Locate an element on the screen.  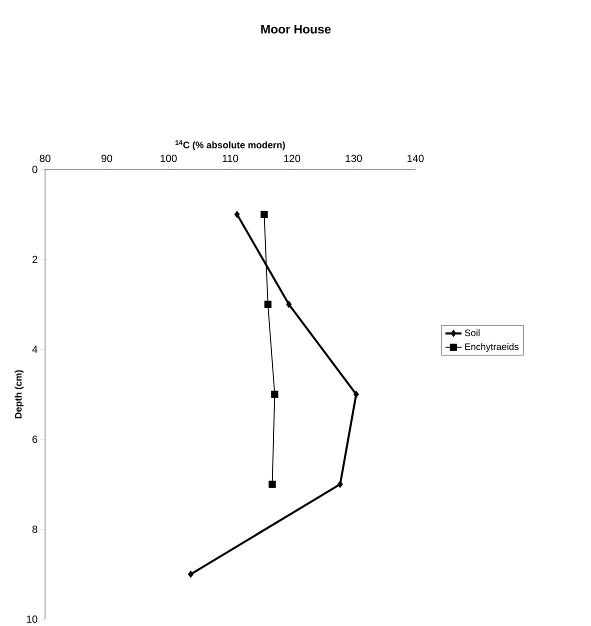
y-tick-label: 2 is located at coordinates (34, 259).